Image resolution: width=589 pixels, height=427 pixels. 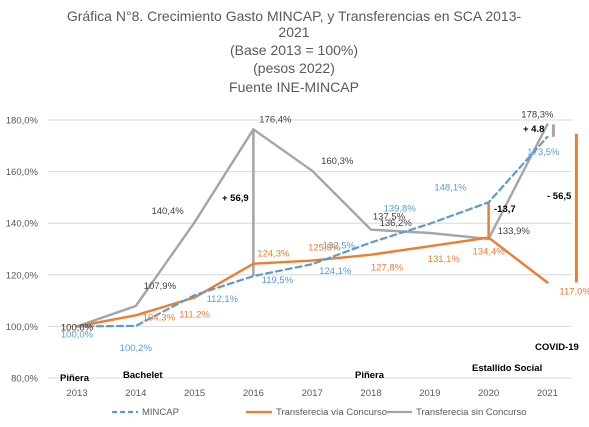 I want to click on x-tick-label: 2019, so click(x=429, y=393).